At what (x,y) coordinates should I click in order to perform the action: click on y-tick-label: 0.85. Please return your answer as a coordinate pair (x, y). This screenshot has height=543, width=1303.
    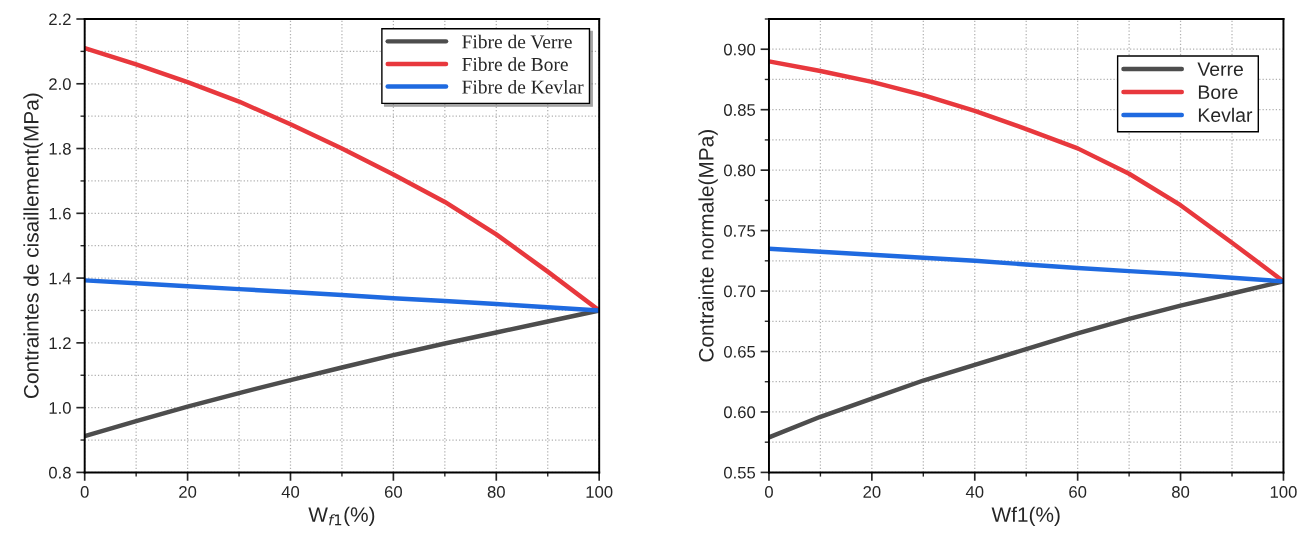
    Looking at the image, I should click on (739, 110).